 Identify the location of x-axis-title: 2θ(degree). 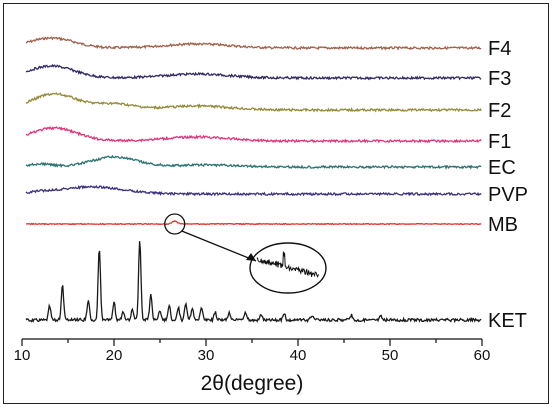
(252, 383).